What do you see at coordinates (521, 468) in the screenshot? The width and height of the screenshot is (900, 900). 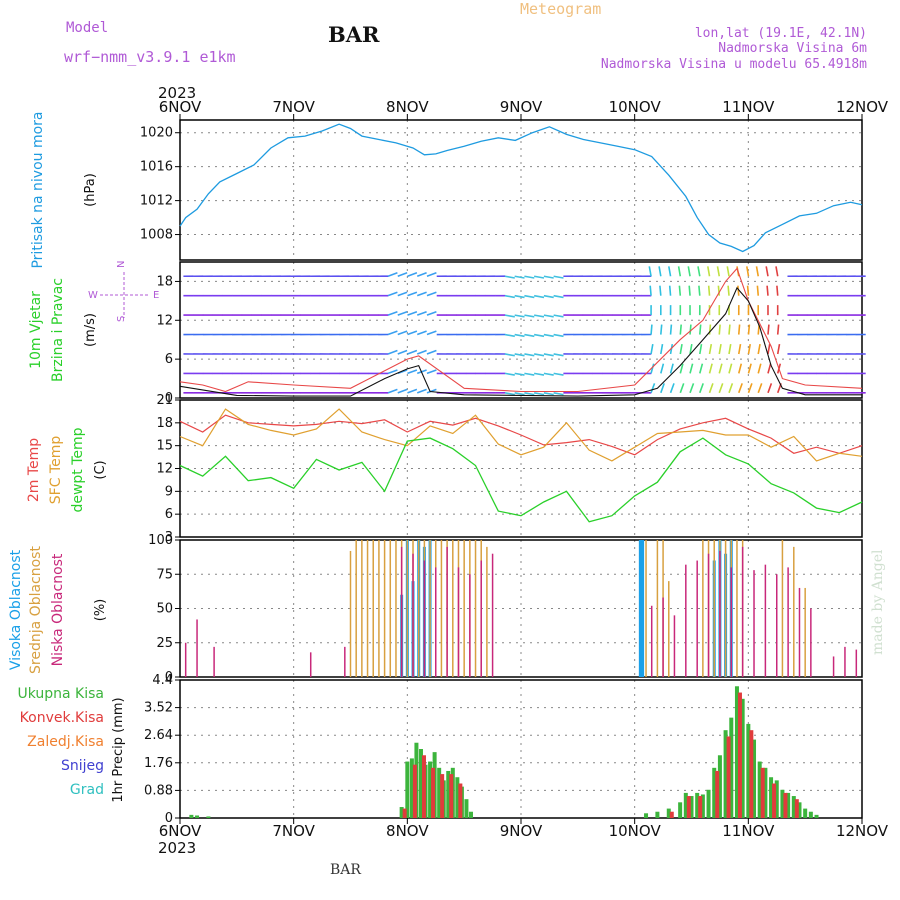 I see `temperature-frame` at bounding box center [521, 468].